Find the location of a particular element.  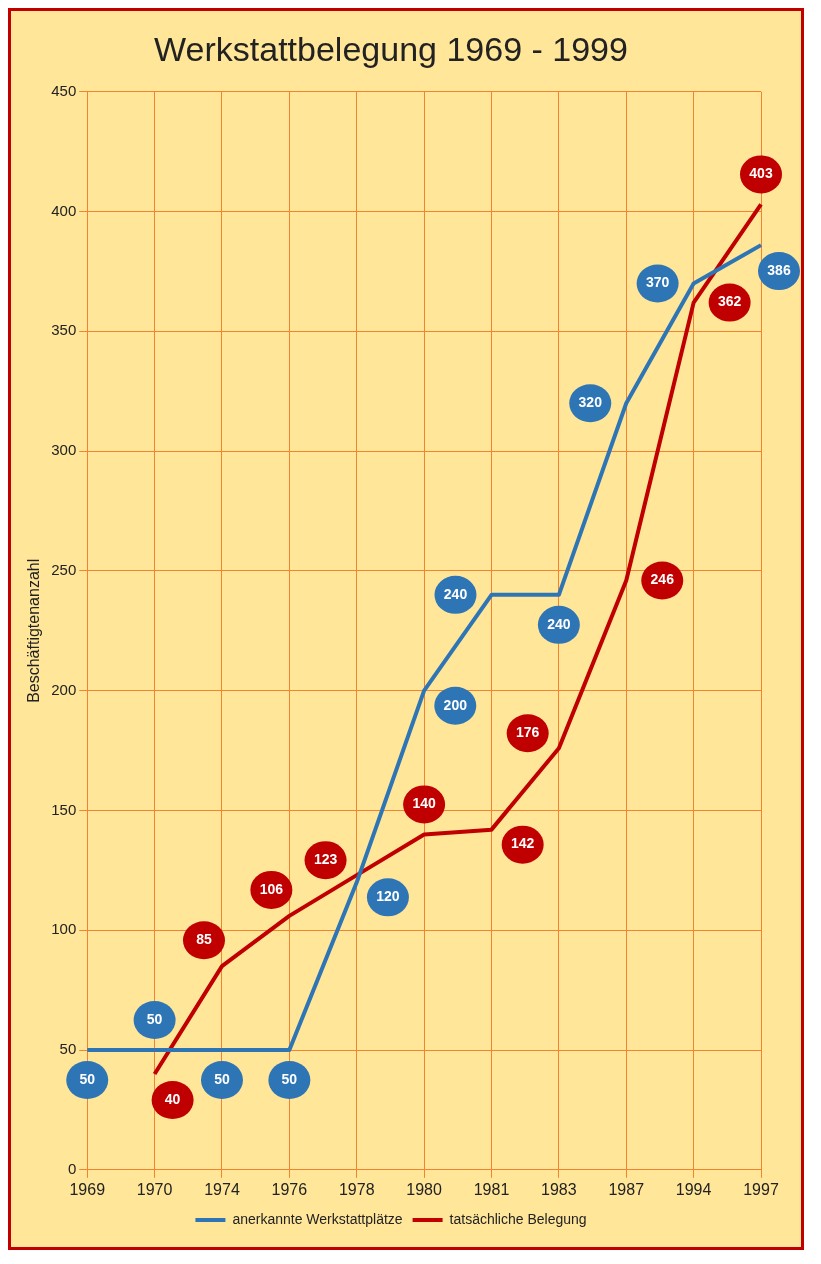

y-tick-label: 450 is located at coordinates (64, 90).